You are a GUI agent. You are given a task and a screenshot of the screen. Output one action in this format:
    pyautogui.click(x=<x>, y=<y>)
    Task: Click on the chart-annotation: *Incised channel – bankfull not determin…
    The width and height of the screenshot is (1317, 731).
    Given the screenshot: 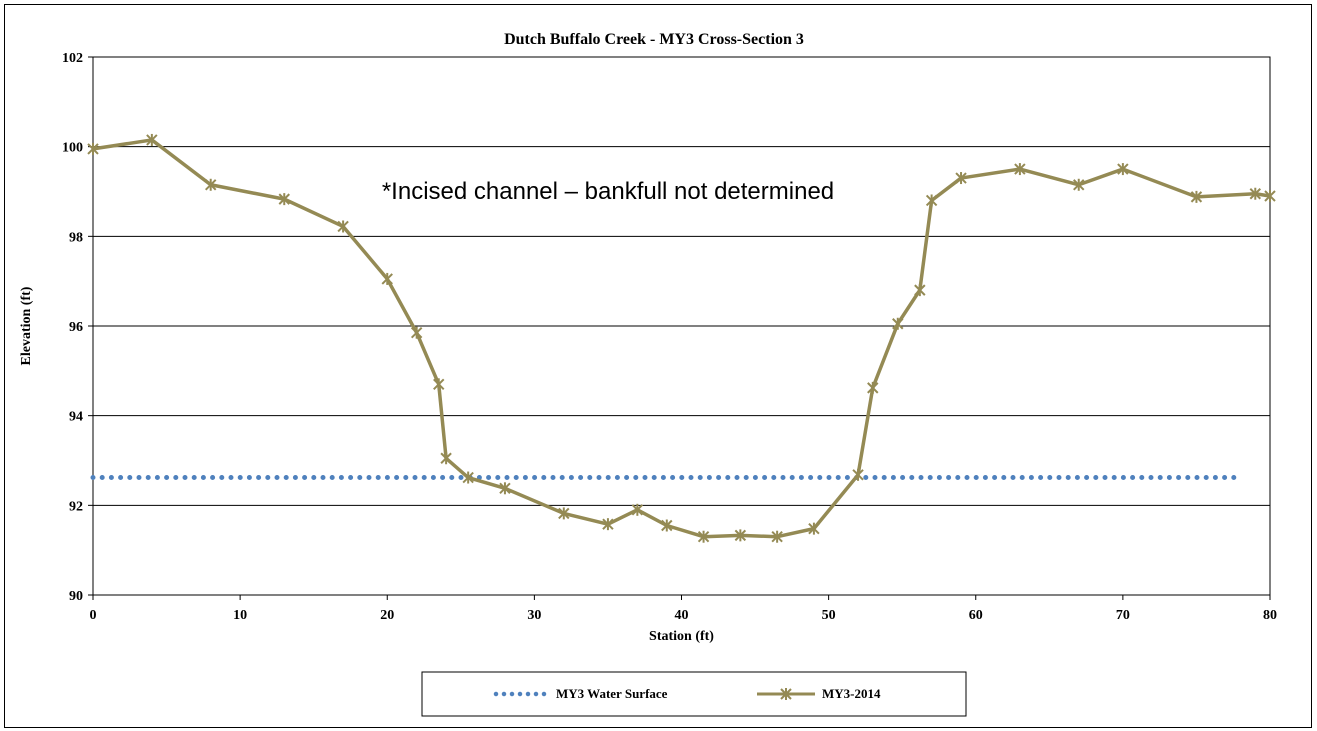 What is the action you would take?
    pyautogui.click(x=608, y=191)
    